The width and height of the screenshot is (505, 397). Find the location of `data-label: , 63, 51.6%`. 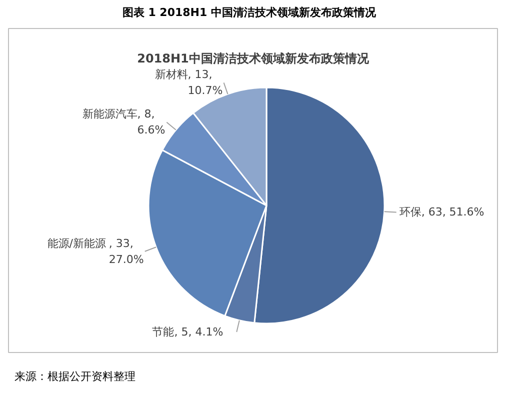

data-label: , 63, 51.6% is located at coordinates (452, 212).